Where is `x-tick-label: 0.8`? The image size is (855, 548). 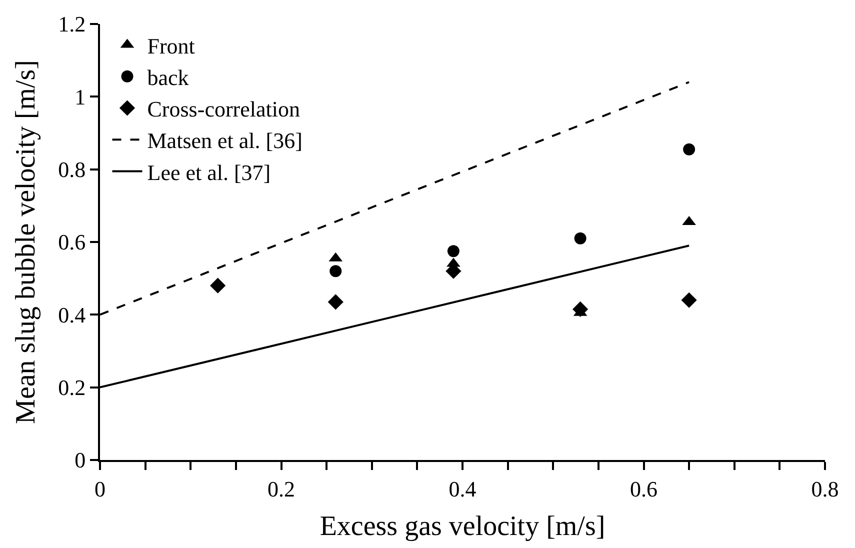
x-tick-label: 0.8 is located at coordinates (825, 489).